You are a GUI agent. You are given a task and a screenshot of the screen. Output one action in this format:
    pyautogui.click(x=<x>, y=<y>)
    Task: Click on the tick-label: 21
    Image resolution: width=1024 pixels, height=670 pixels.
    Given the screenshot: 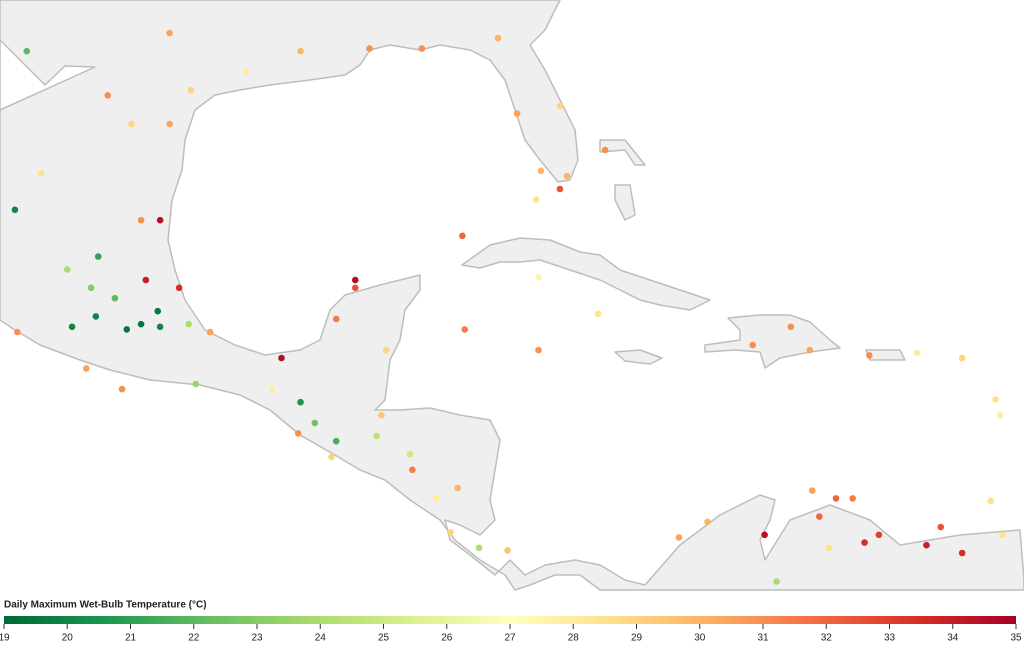 What is the action you would take?
    pyautogui.click(x=131, y=638)
    